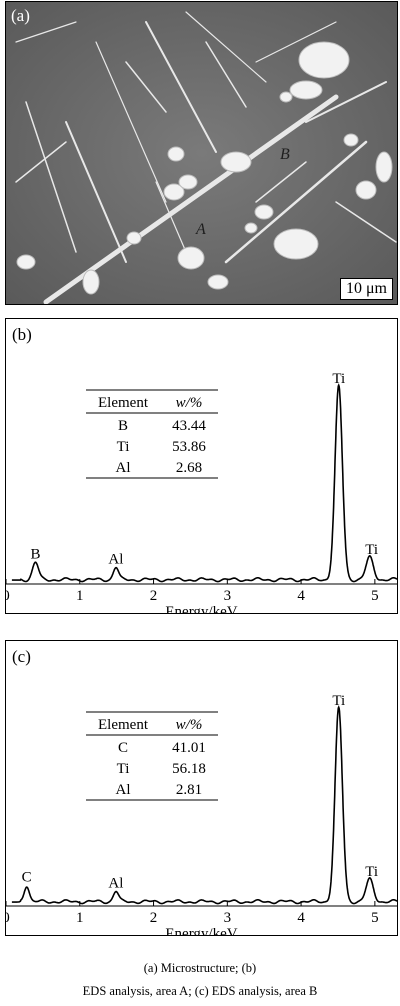  I want to click on figure-caption-line-1: (a) Microstructure; (b), so click(200, 968).